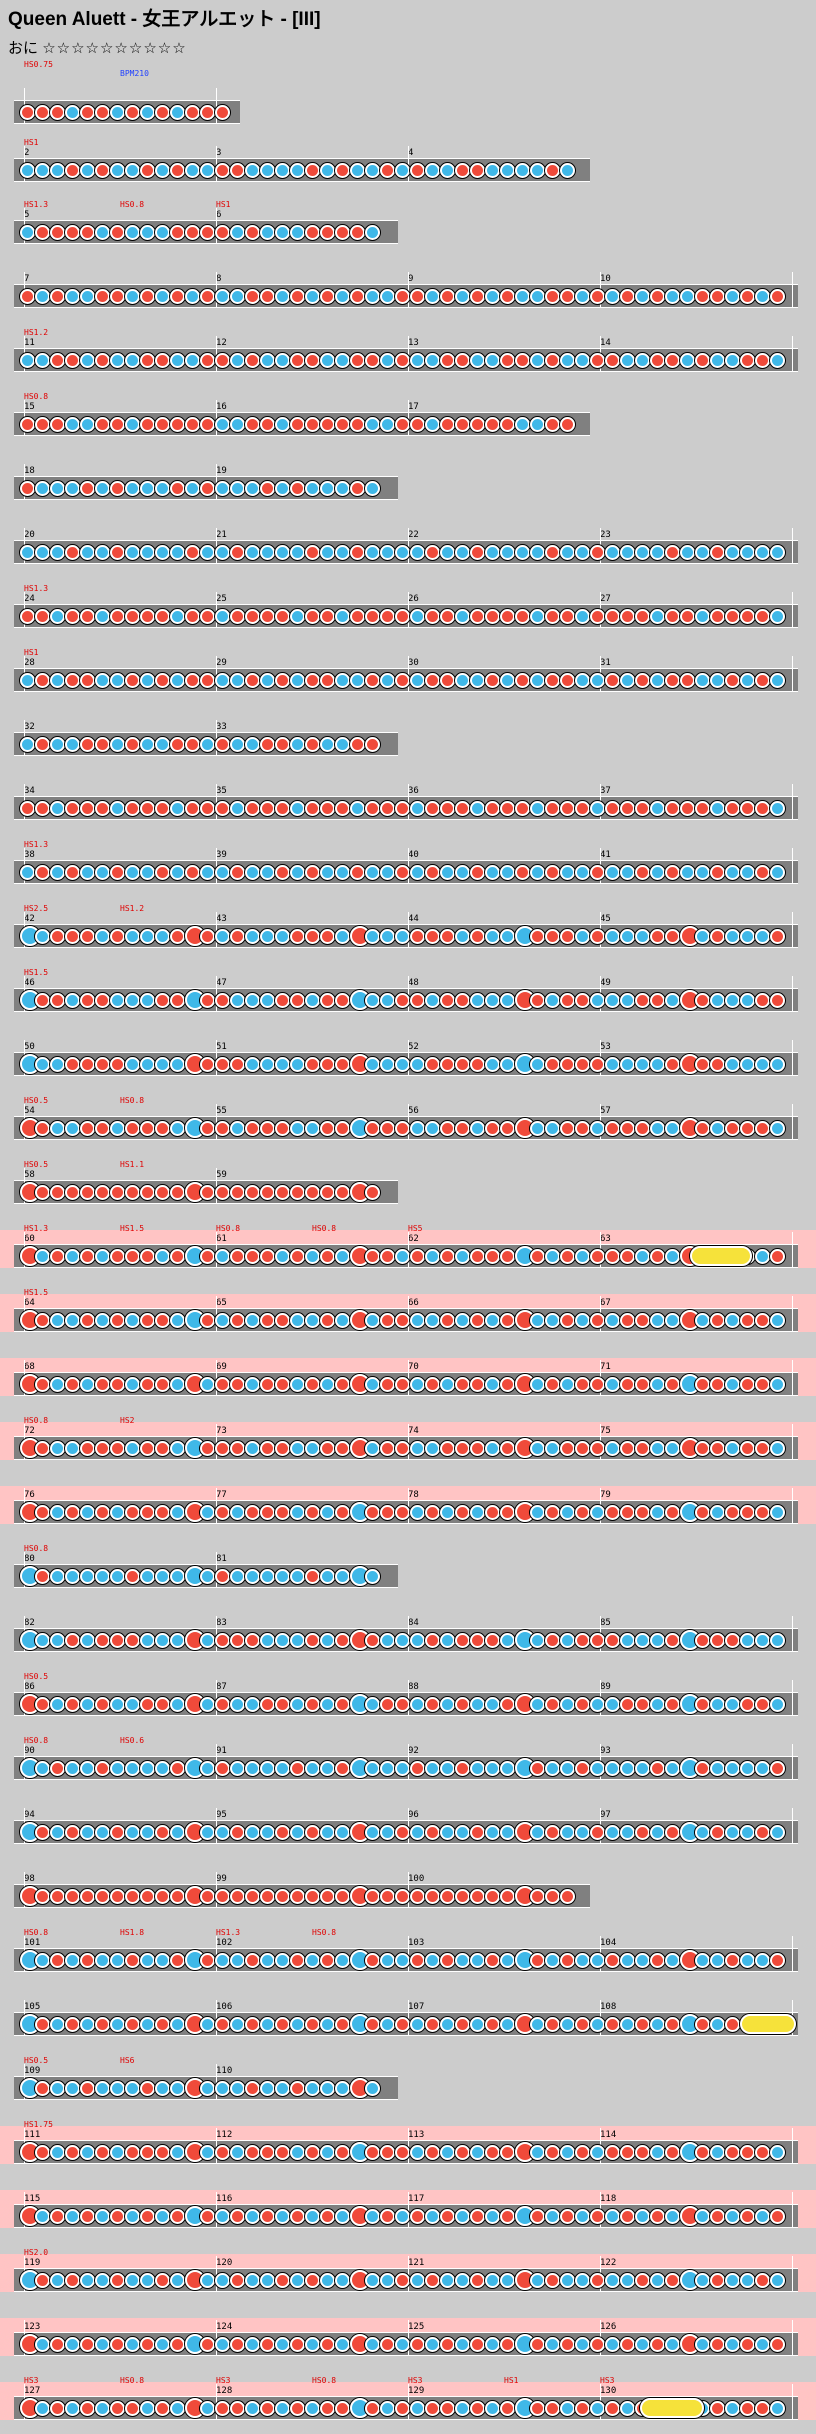 This screenshot has height=2434, width=816. What do you see at coordinates (36, 1100) in the screenshot?
I see `speed-marker: HS0.5` at bounding box center [36, 1100].